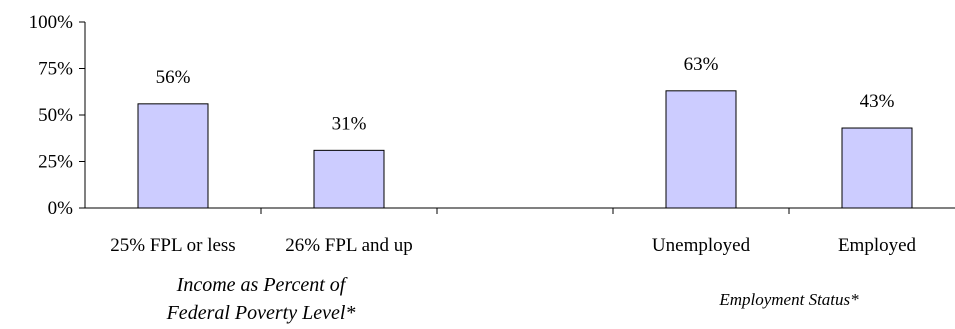  I want to click on category-label: Employed, so click(877, 245).